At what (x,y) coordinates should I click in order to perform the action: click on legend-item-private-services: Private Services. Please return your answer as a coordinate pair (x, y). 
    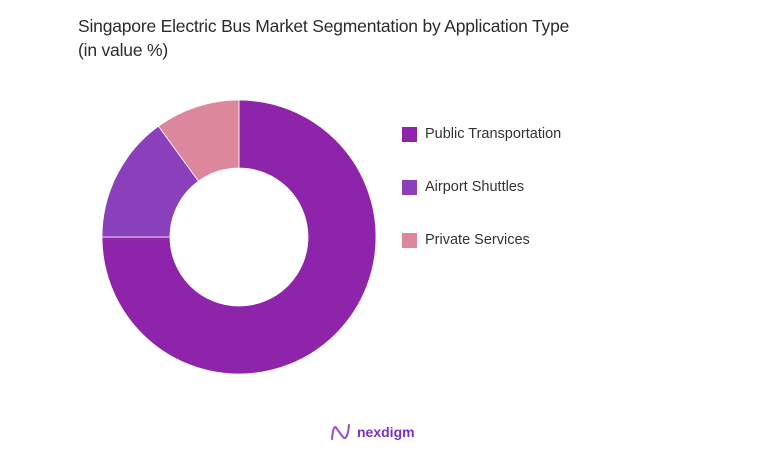
    Looking at the image, I should click on (481, 240).